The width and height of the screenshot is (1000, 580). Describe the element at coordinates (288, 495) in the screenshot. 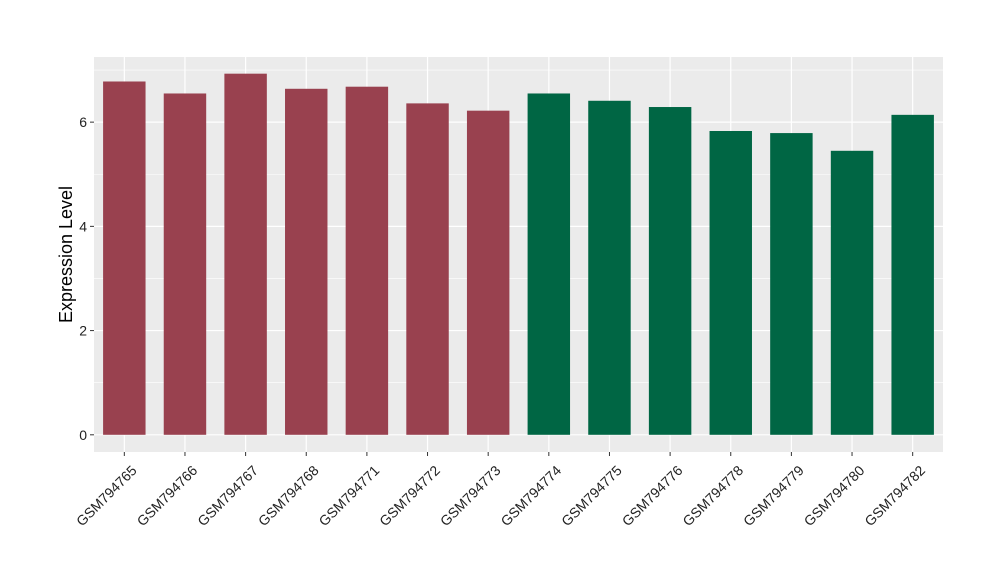

I see `x-tick-label: GSM794768` at that location.